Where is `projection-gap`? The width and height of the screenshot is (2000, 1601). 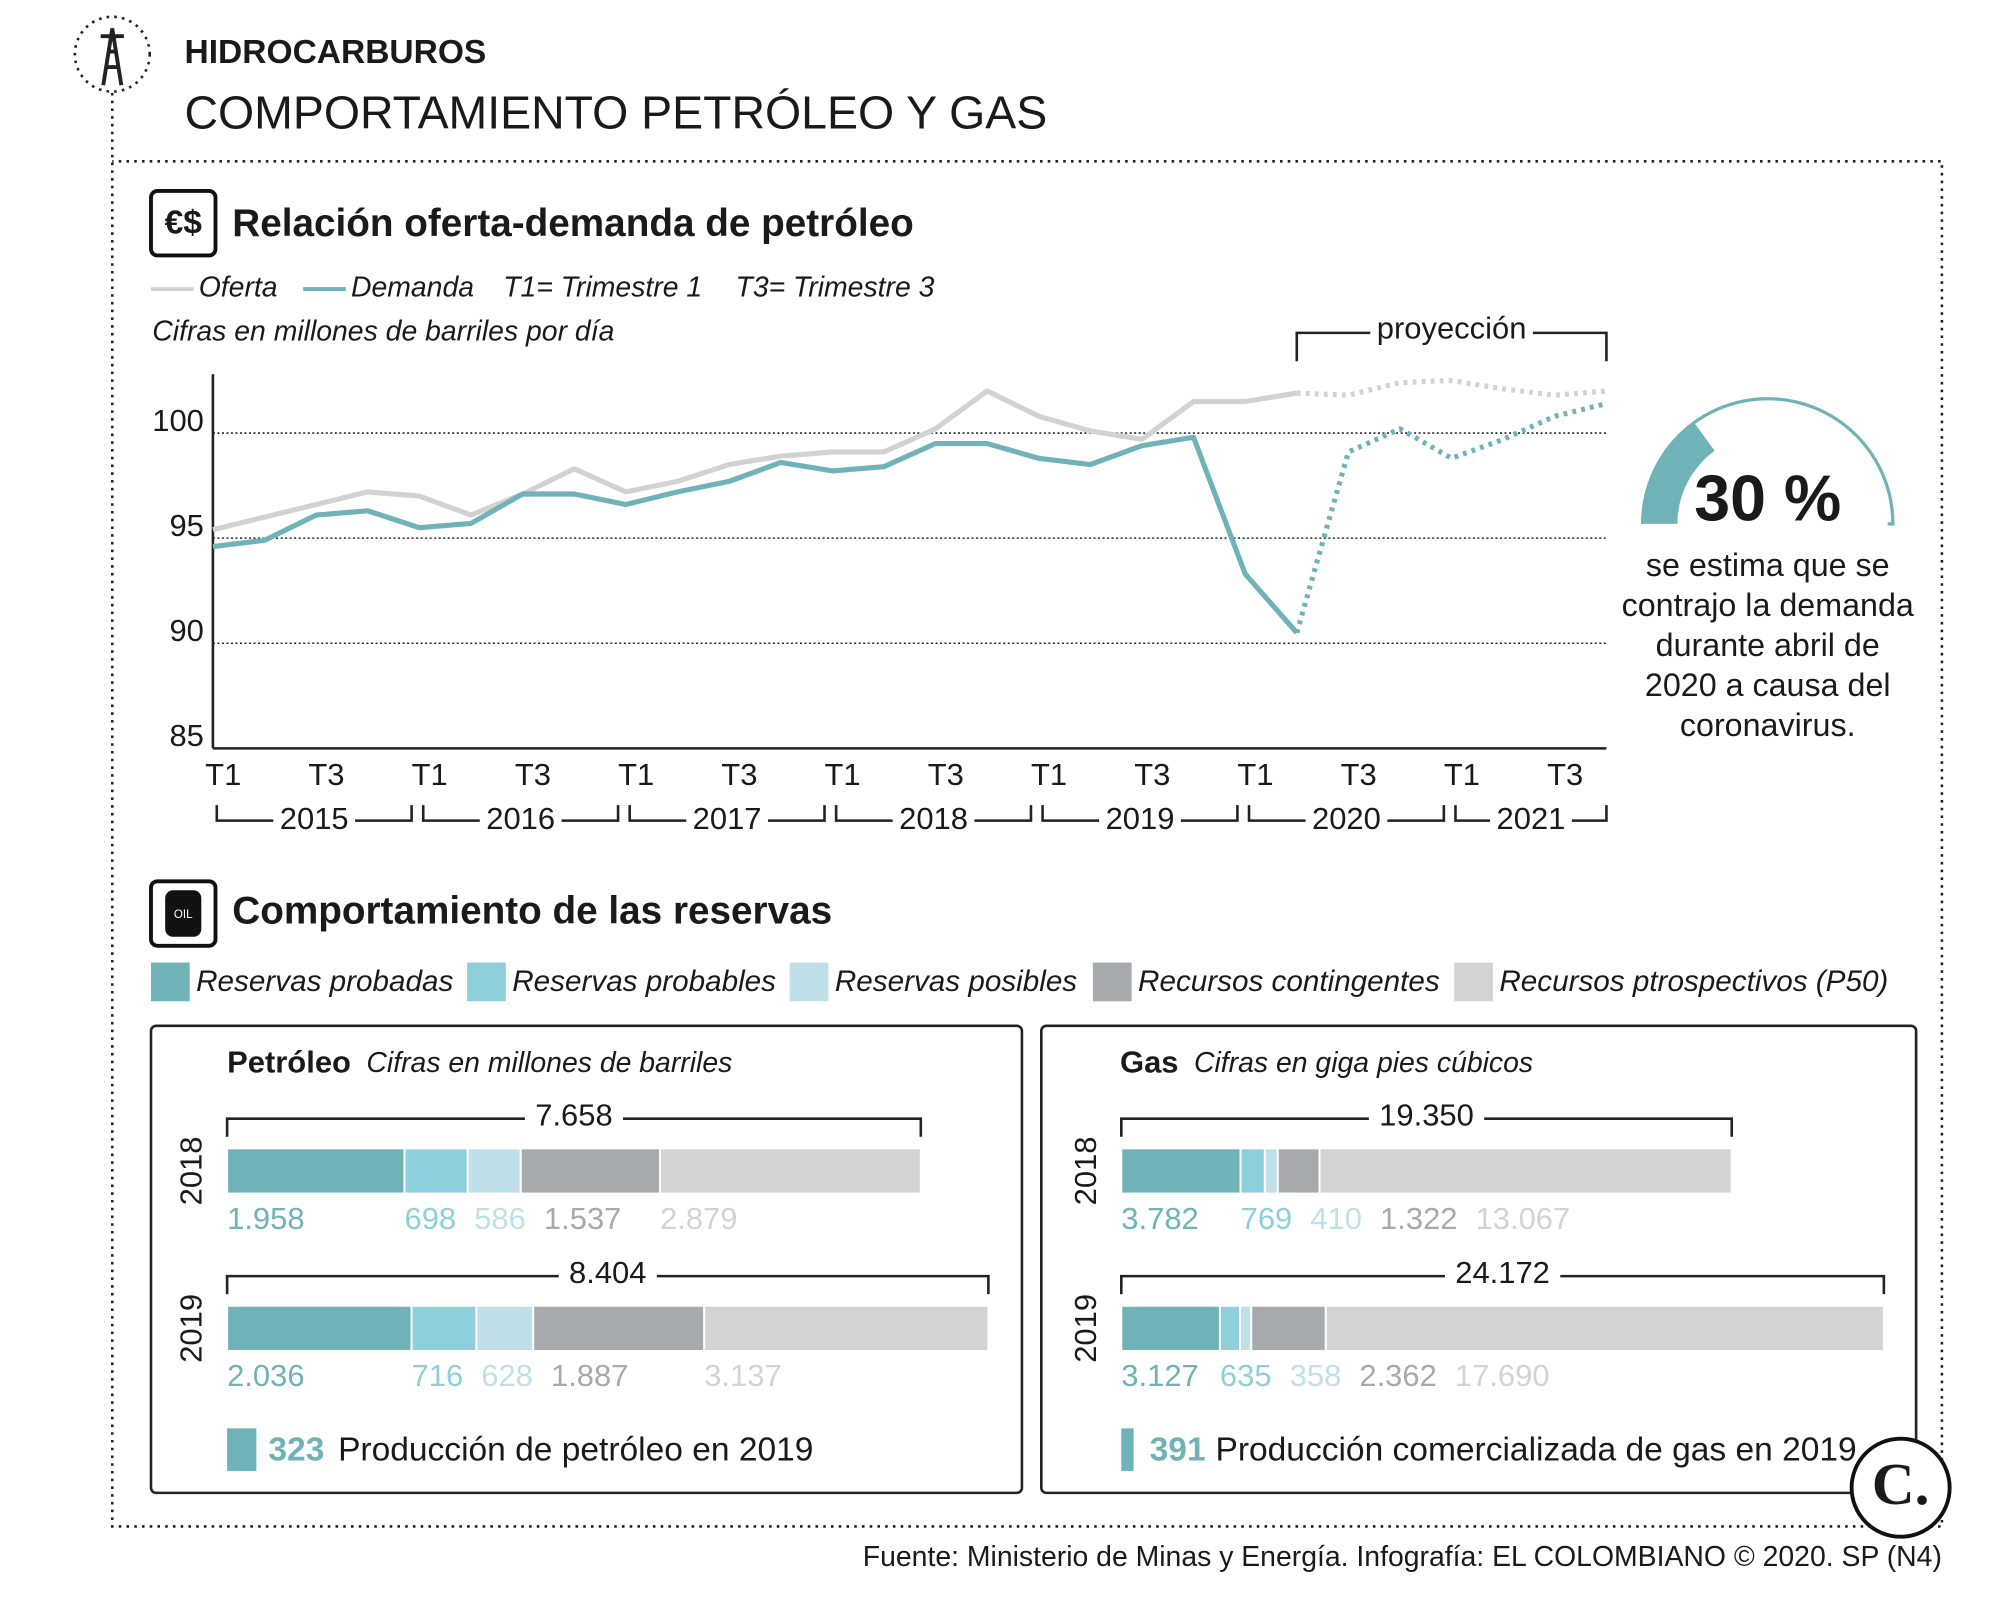
projection-gap is located at coordinates (1451, 331).